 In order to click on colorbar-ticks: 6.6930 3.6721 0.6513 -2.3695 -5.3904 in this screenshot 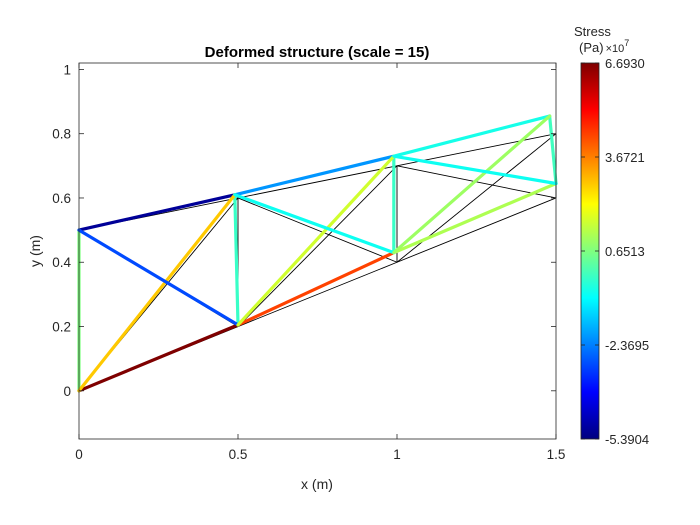, I will do `click(615, 251)`.